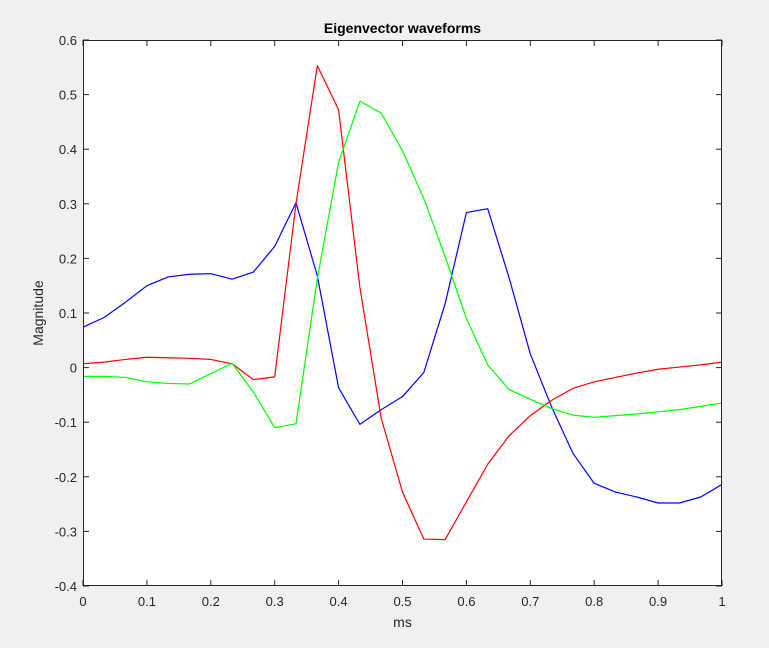  What do you see at coordinates (68, 258) in the screenshot?
I see `y-tick-label: 0.2` at bounding box center [68, 258].